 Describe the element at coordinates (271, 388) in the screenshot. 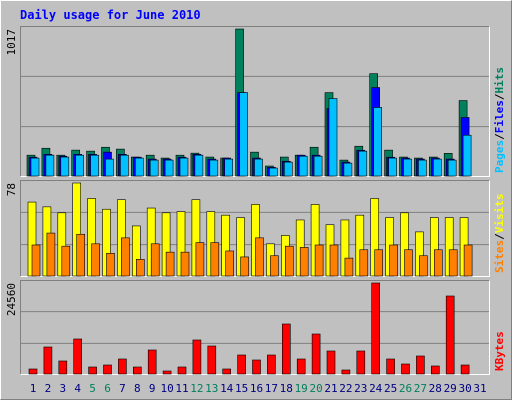

I see `x-tick-label: 17` at that location.